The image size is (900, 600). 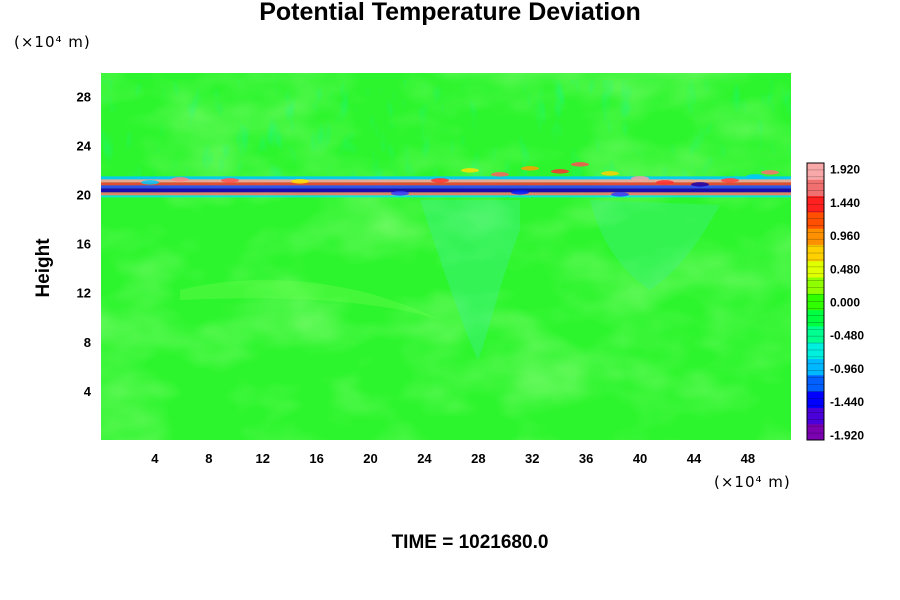 I want to click on perturbation-layer, so click(x=446, y=180).